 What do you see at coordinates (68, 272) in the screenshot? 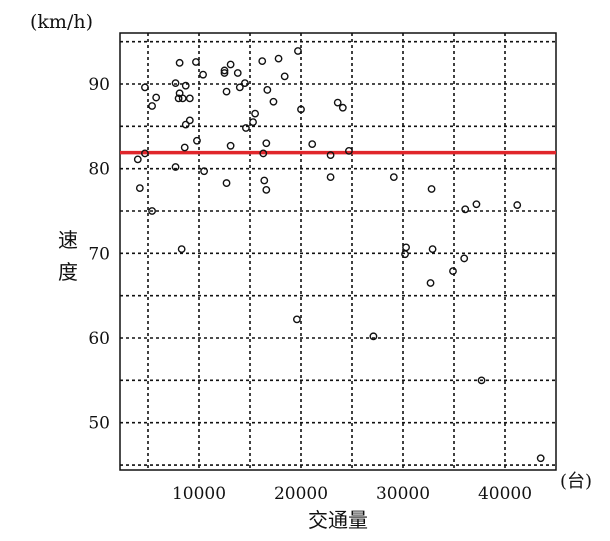
I see `y-axis-label-char: 度` at bounding box center [68, 272].